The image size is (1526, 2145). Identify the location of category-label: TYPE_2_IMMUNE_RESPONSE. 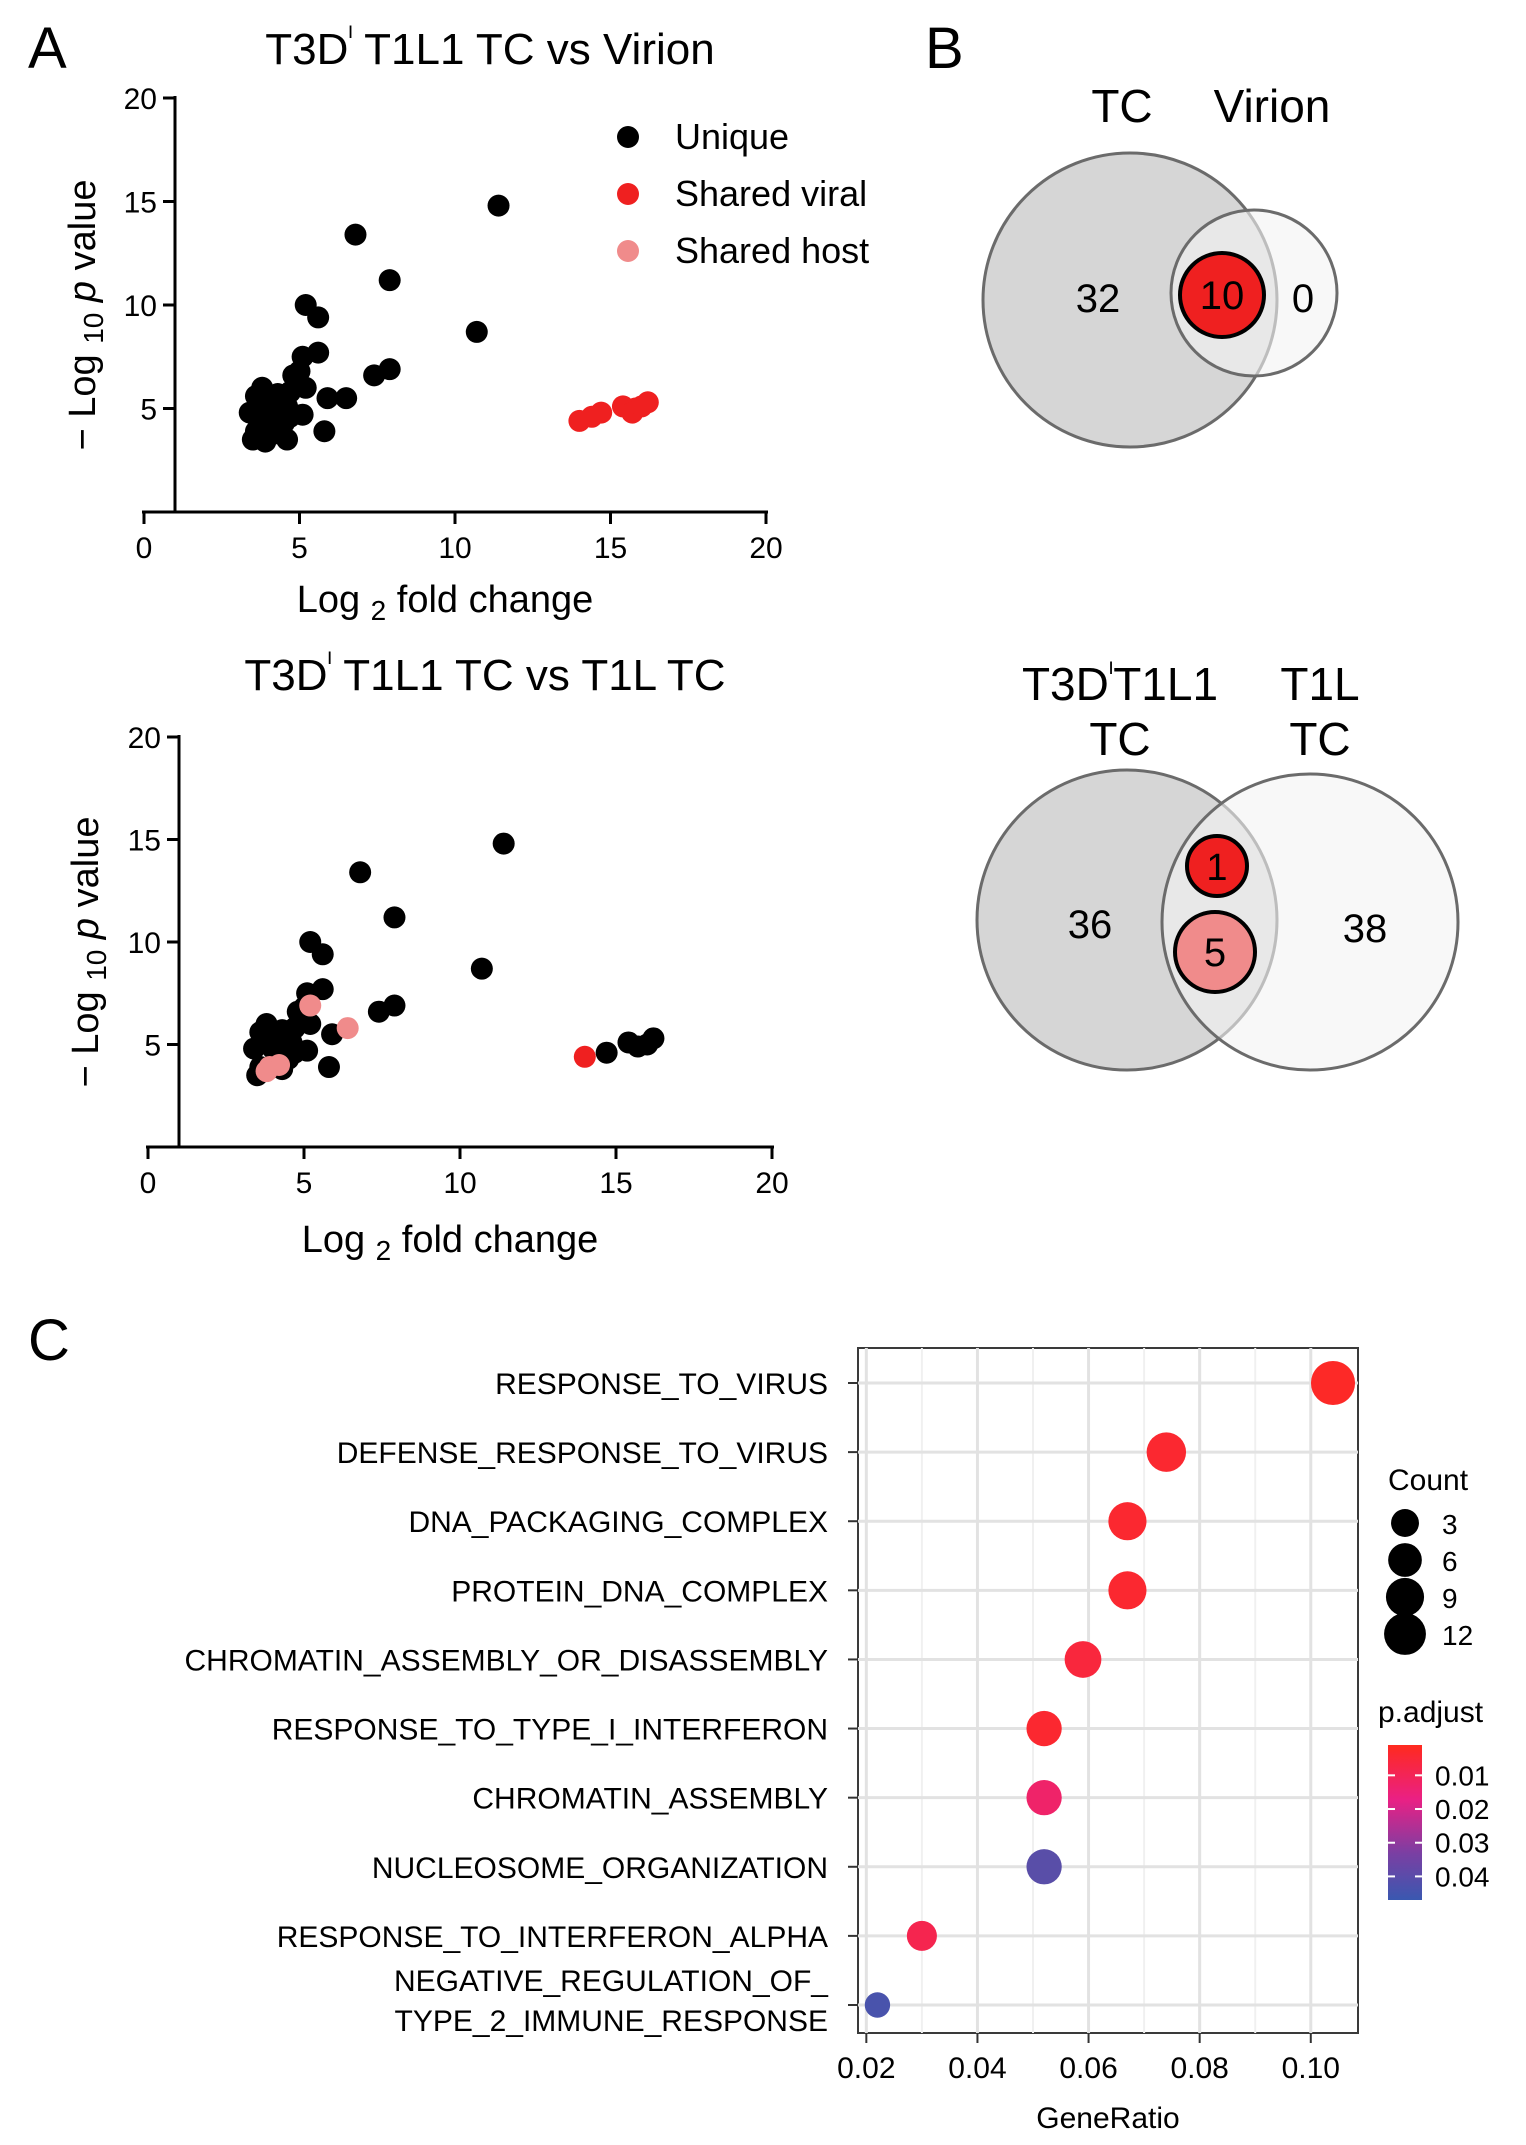
(611, 2021).